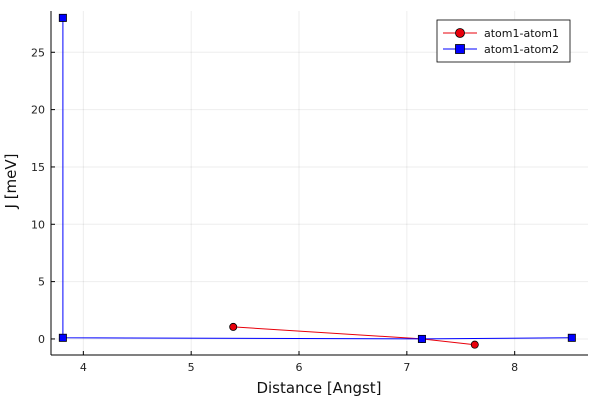  I want to click on x-tick-label: 4, so click(83, 367).